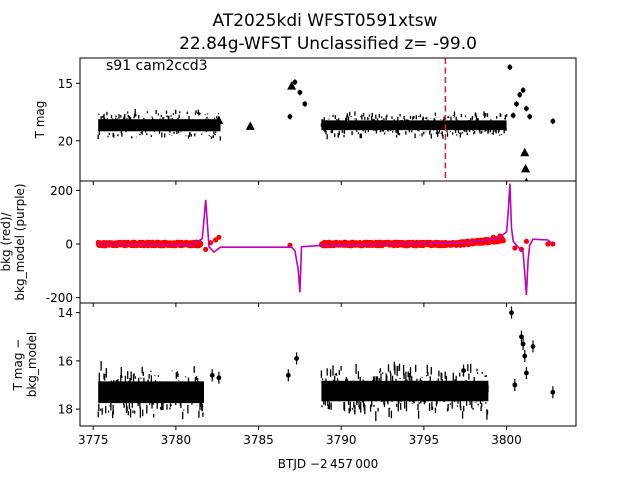  I want to click on y-axis-label: T mag, so click(40, 120).